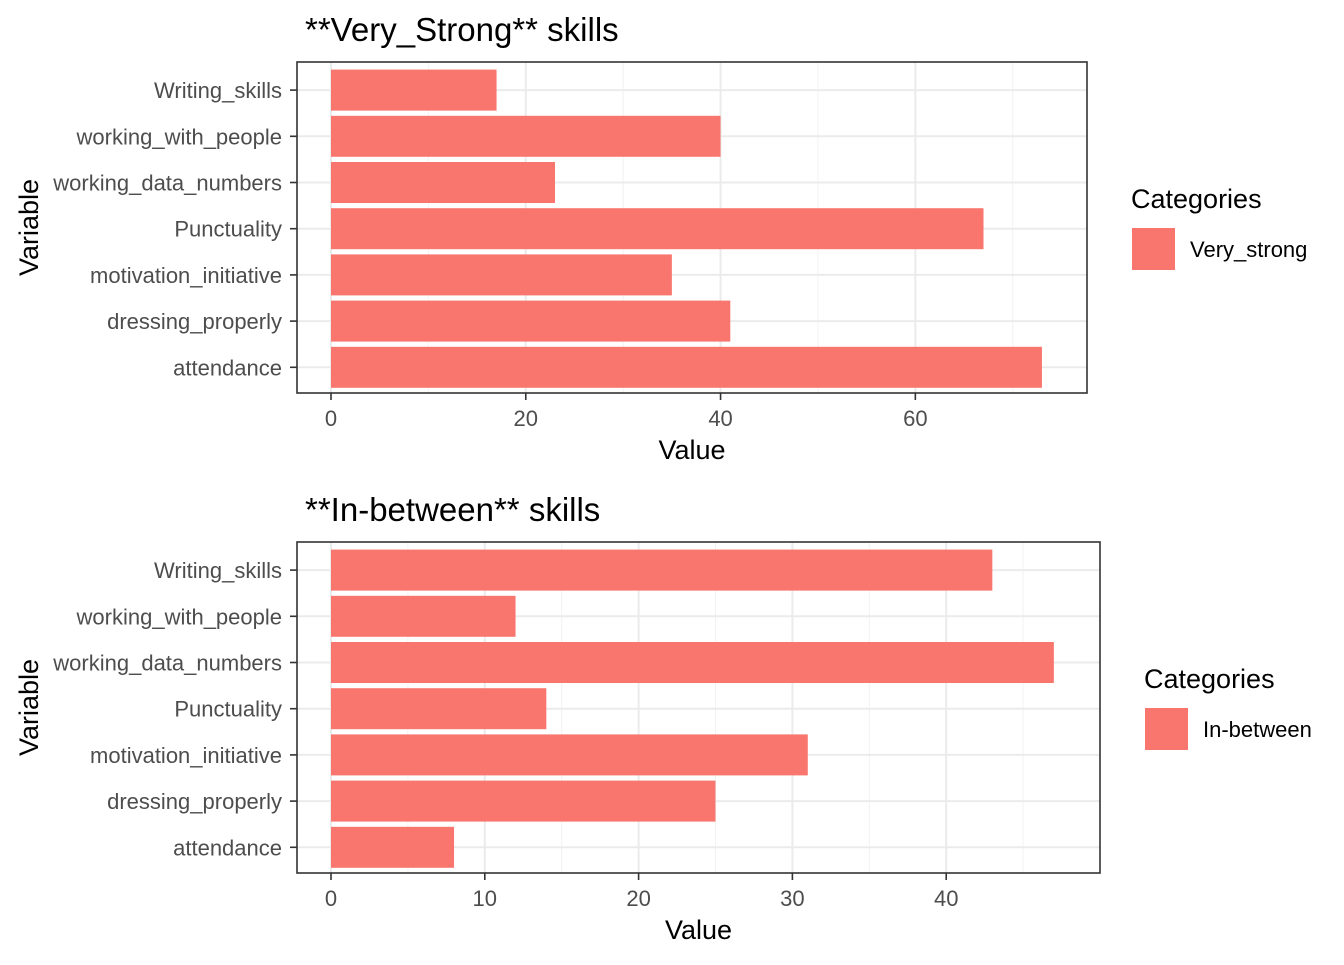  I want to click on legend-label: In-between, so click(1257, 729).